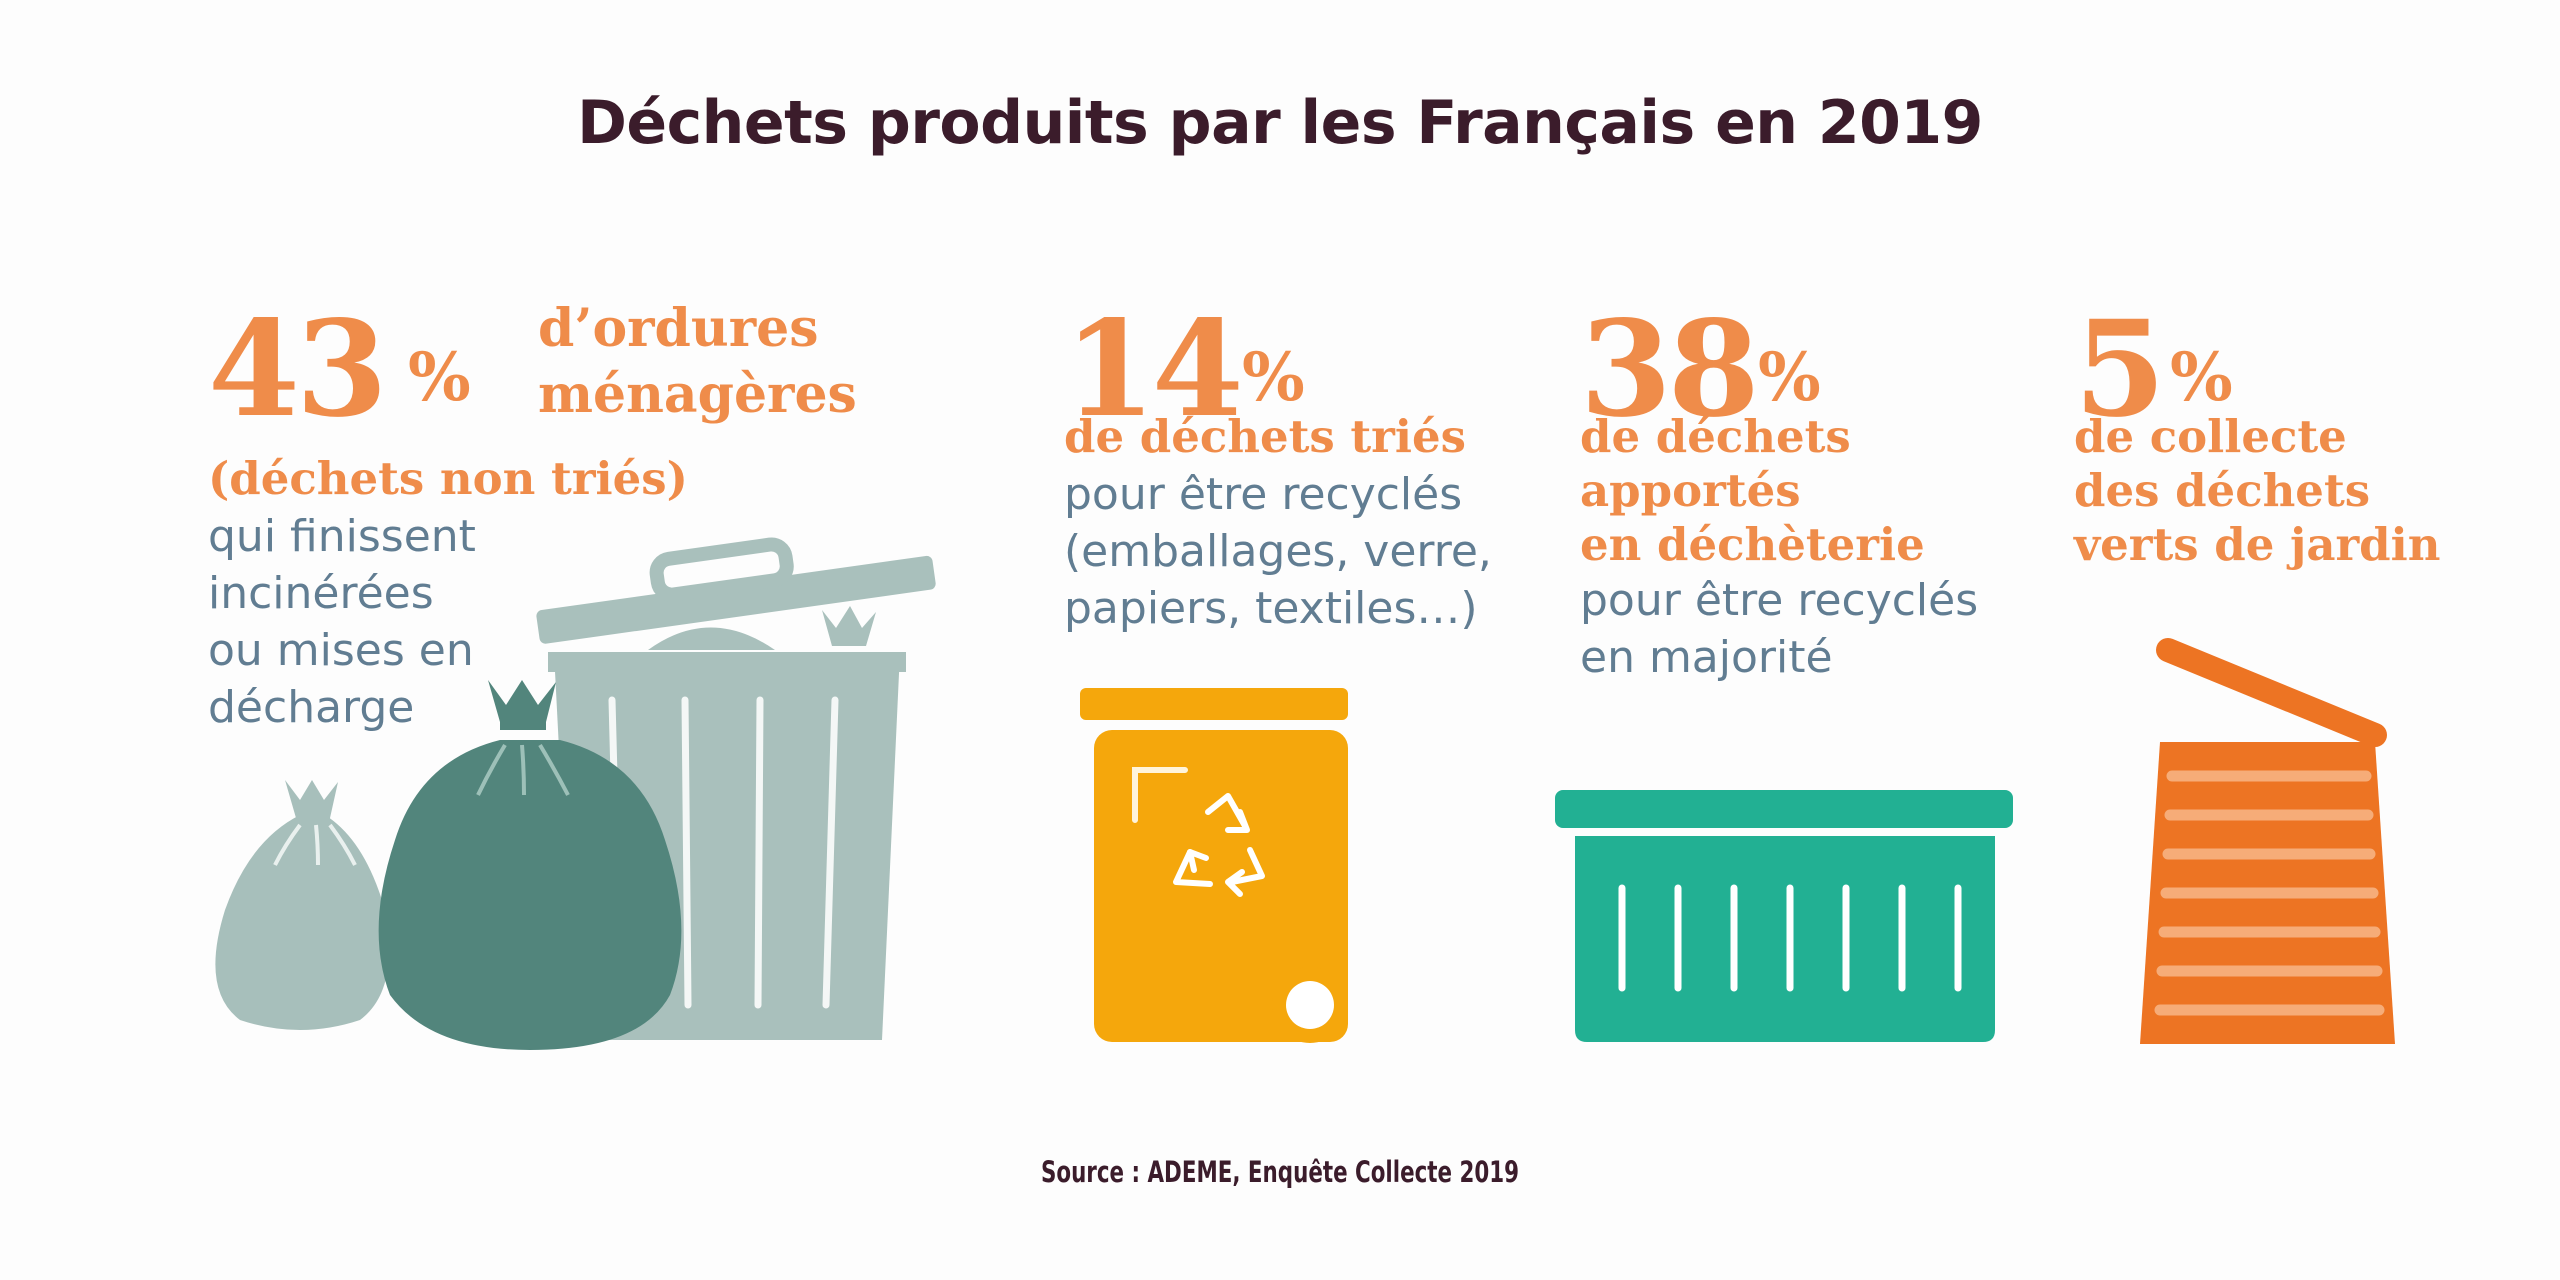  I want to click on stat-2-value: 14, so click(1154, 369).